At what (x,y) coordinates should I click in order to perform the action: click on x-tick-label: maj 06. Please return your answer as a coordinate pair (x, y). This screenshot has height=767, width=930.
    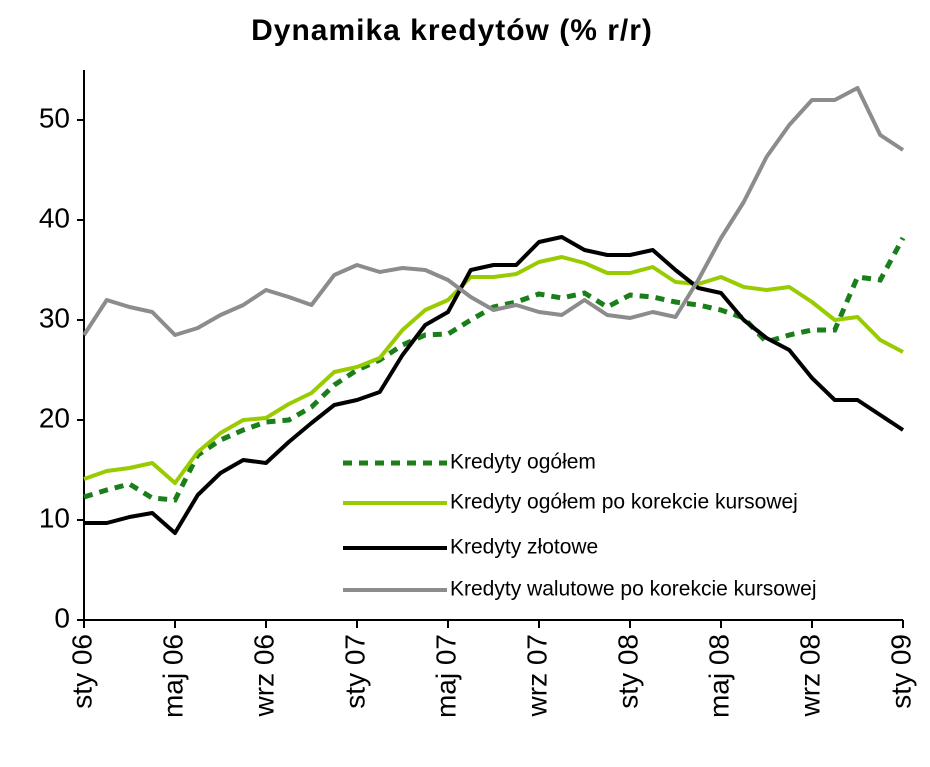
    Looking at the image, I should click on (172, 676).